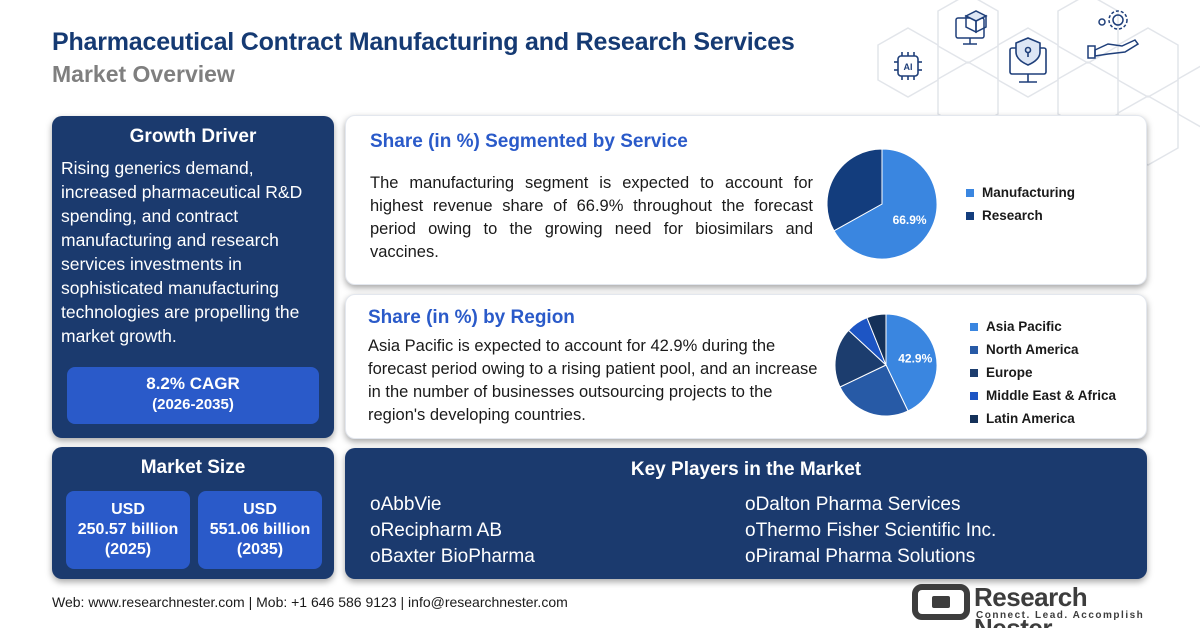 This screenshot has height=628, width=1200. I want to click on brand-name: Research Nester, so click(1031, 605).